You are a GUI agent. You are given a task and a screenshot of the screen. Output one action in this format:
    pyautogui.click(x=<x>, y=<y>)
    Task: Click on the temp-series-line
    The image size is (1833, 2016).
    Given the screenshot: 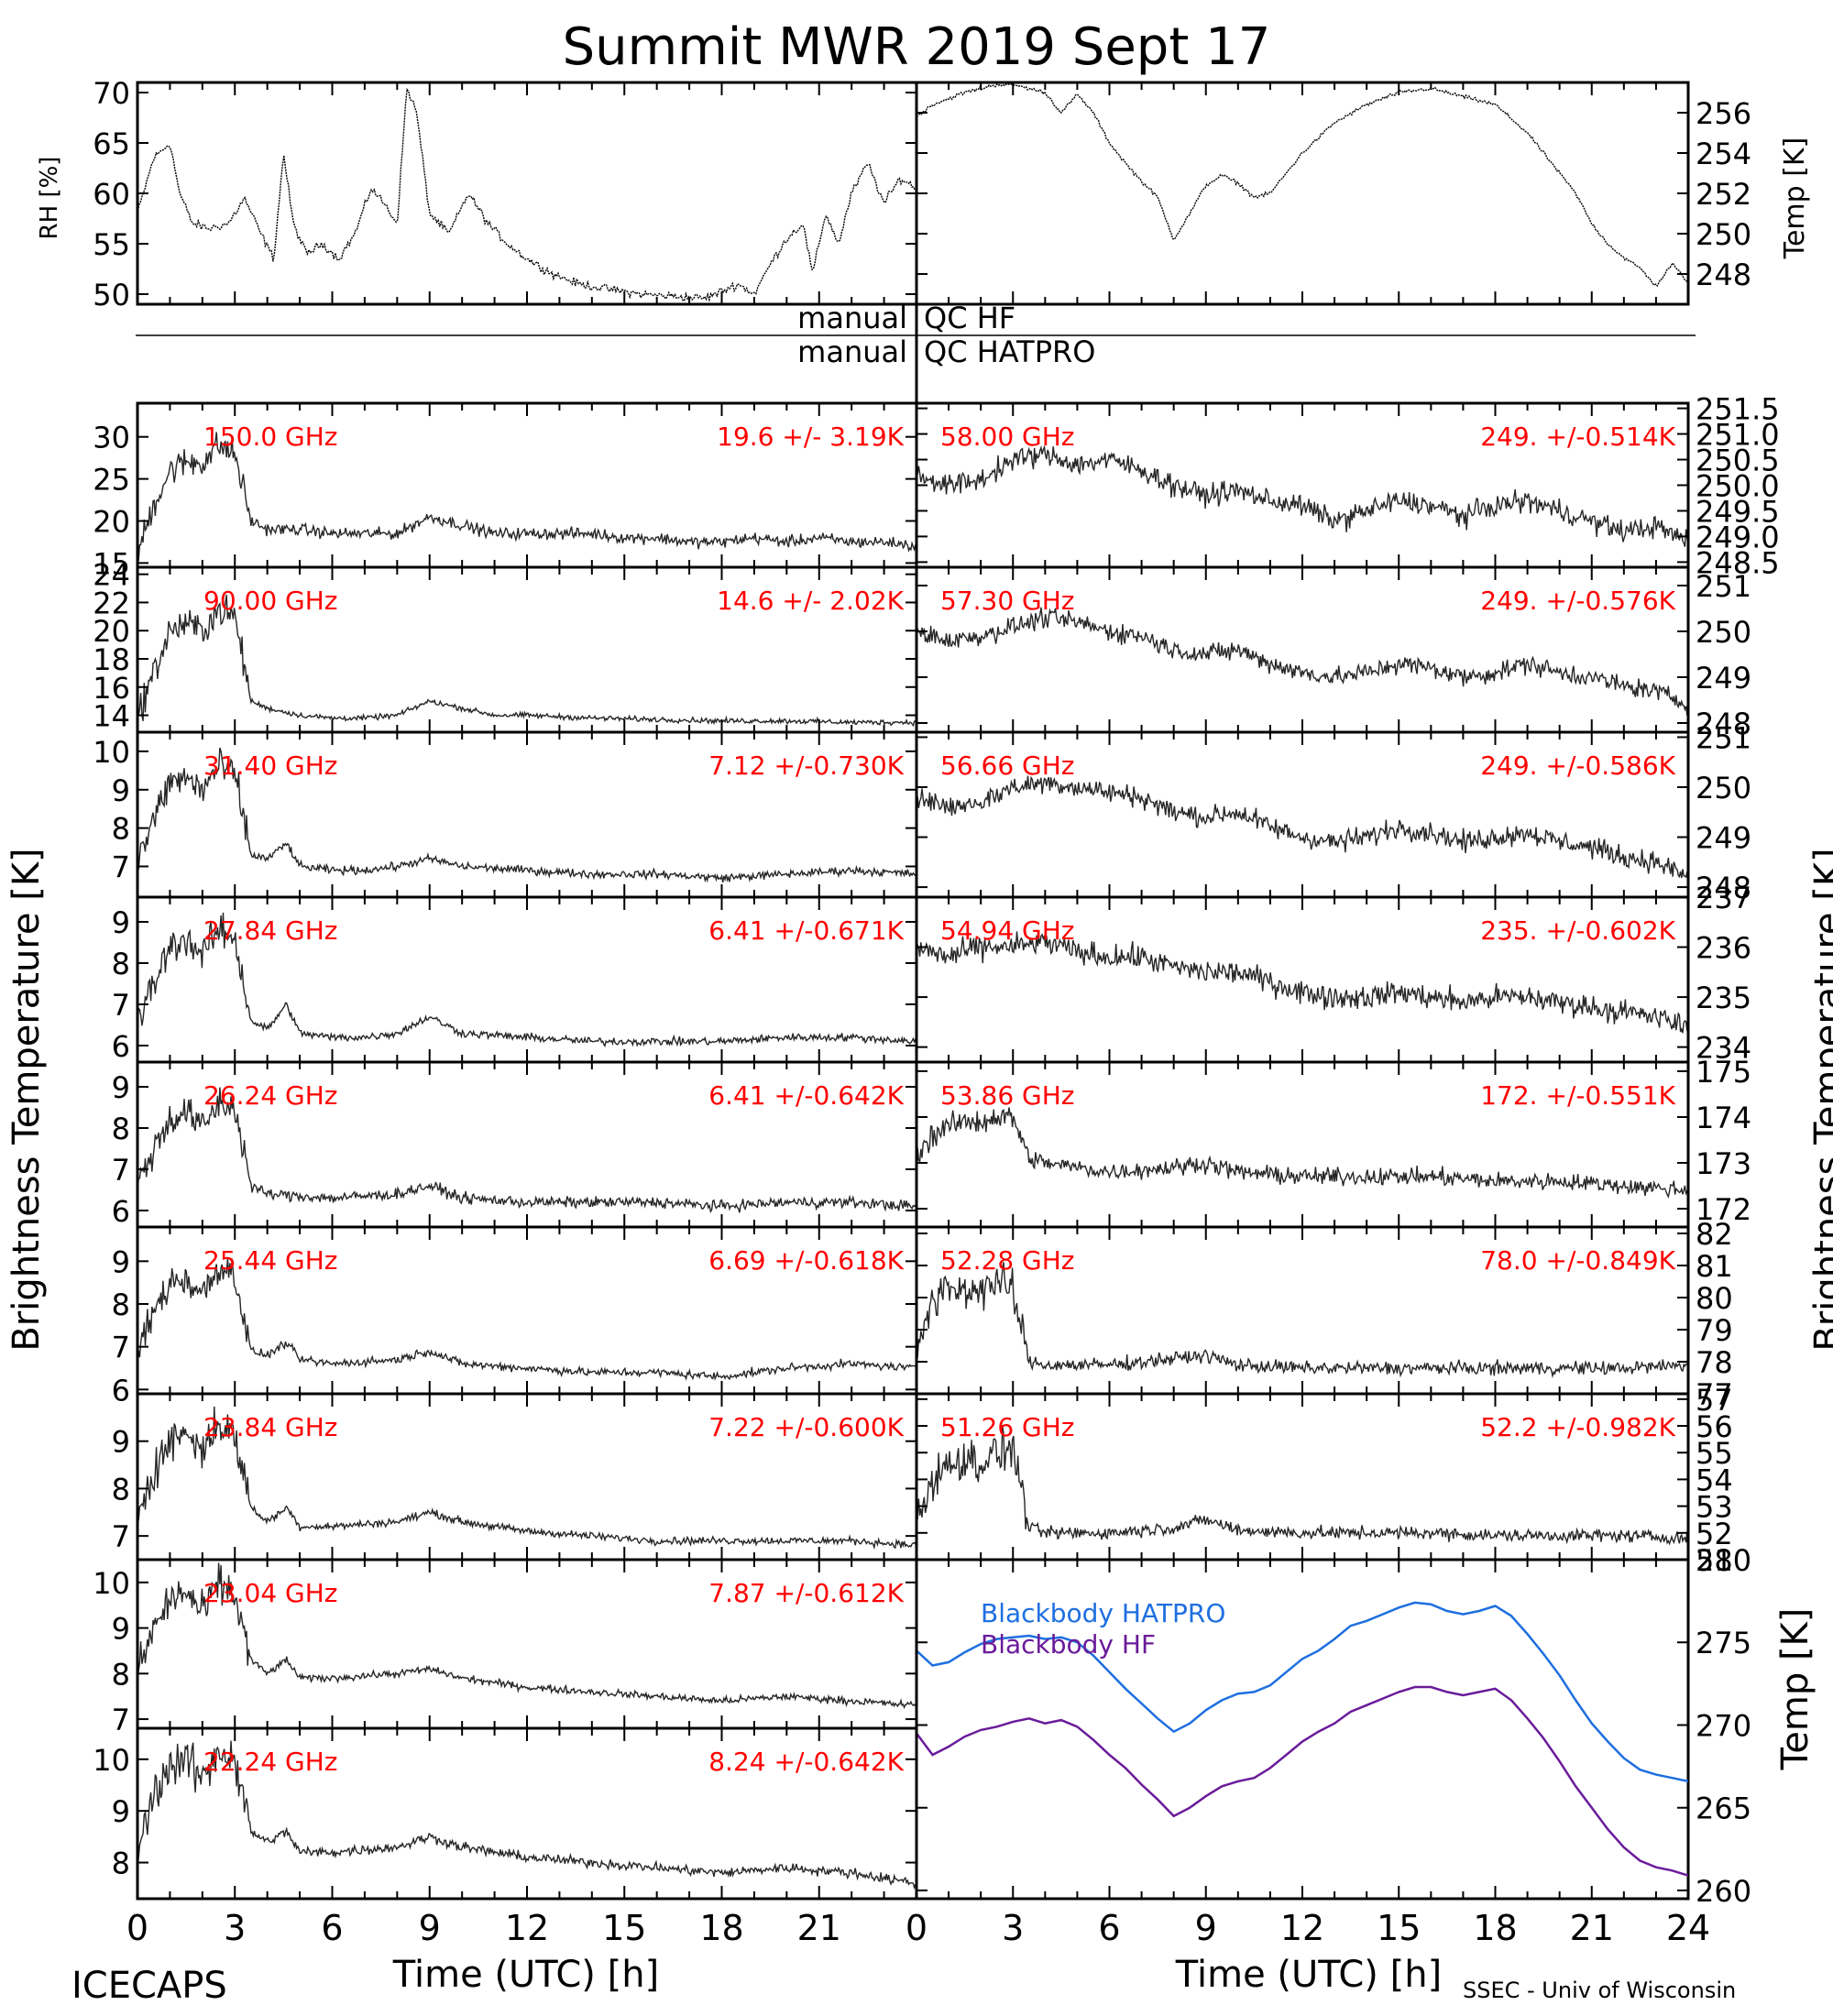 What is the action you would take?
    pyautogui.click(x=1302, y=185)
    